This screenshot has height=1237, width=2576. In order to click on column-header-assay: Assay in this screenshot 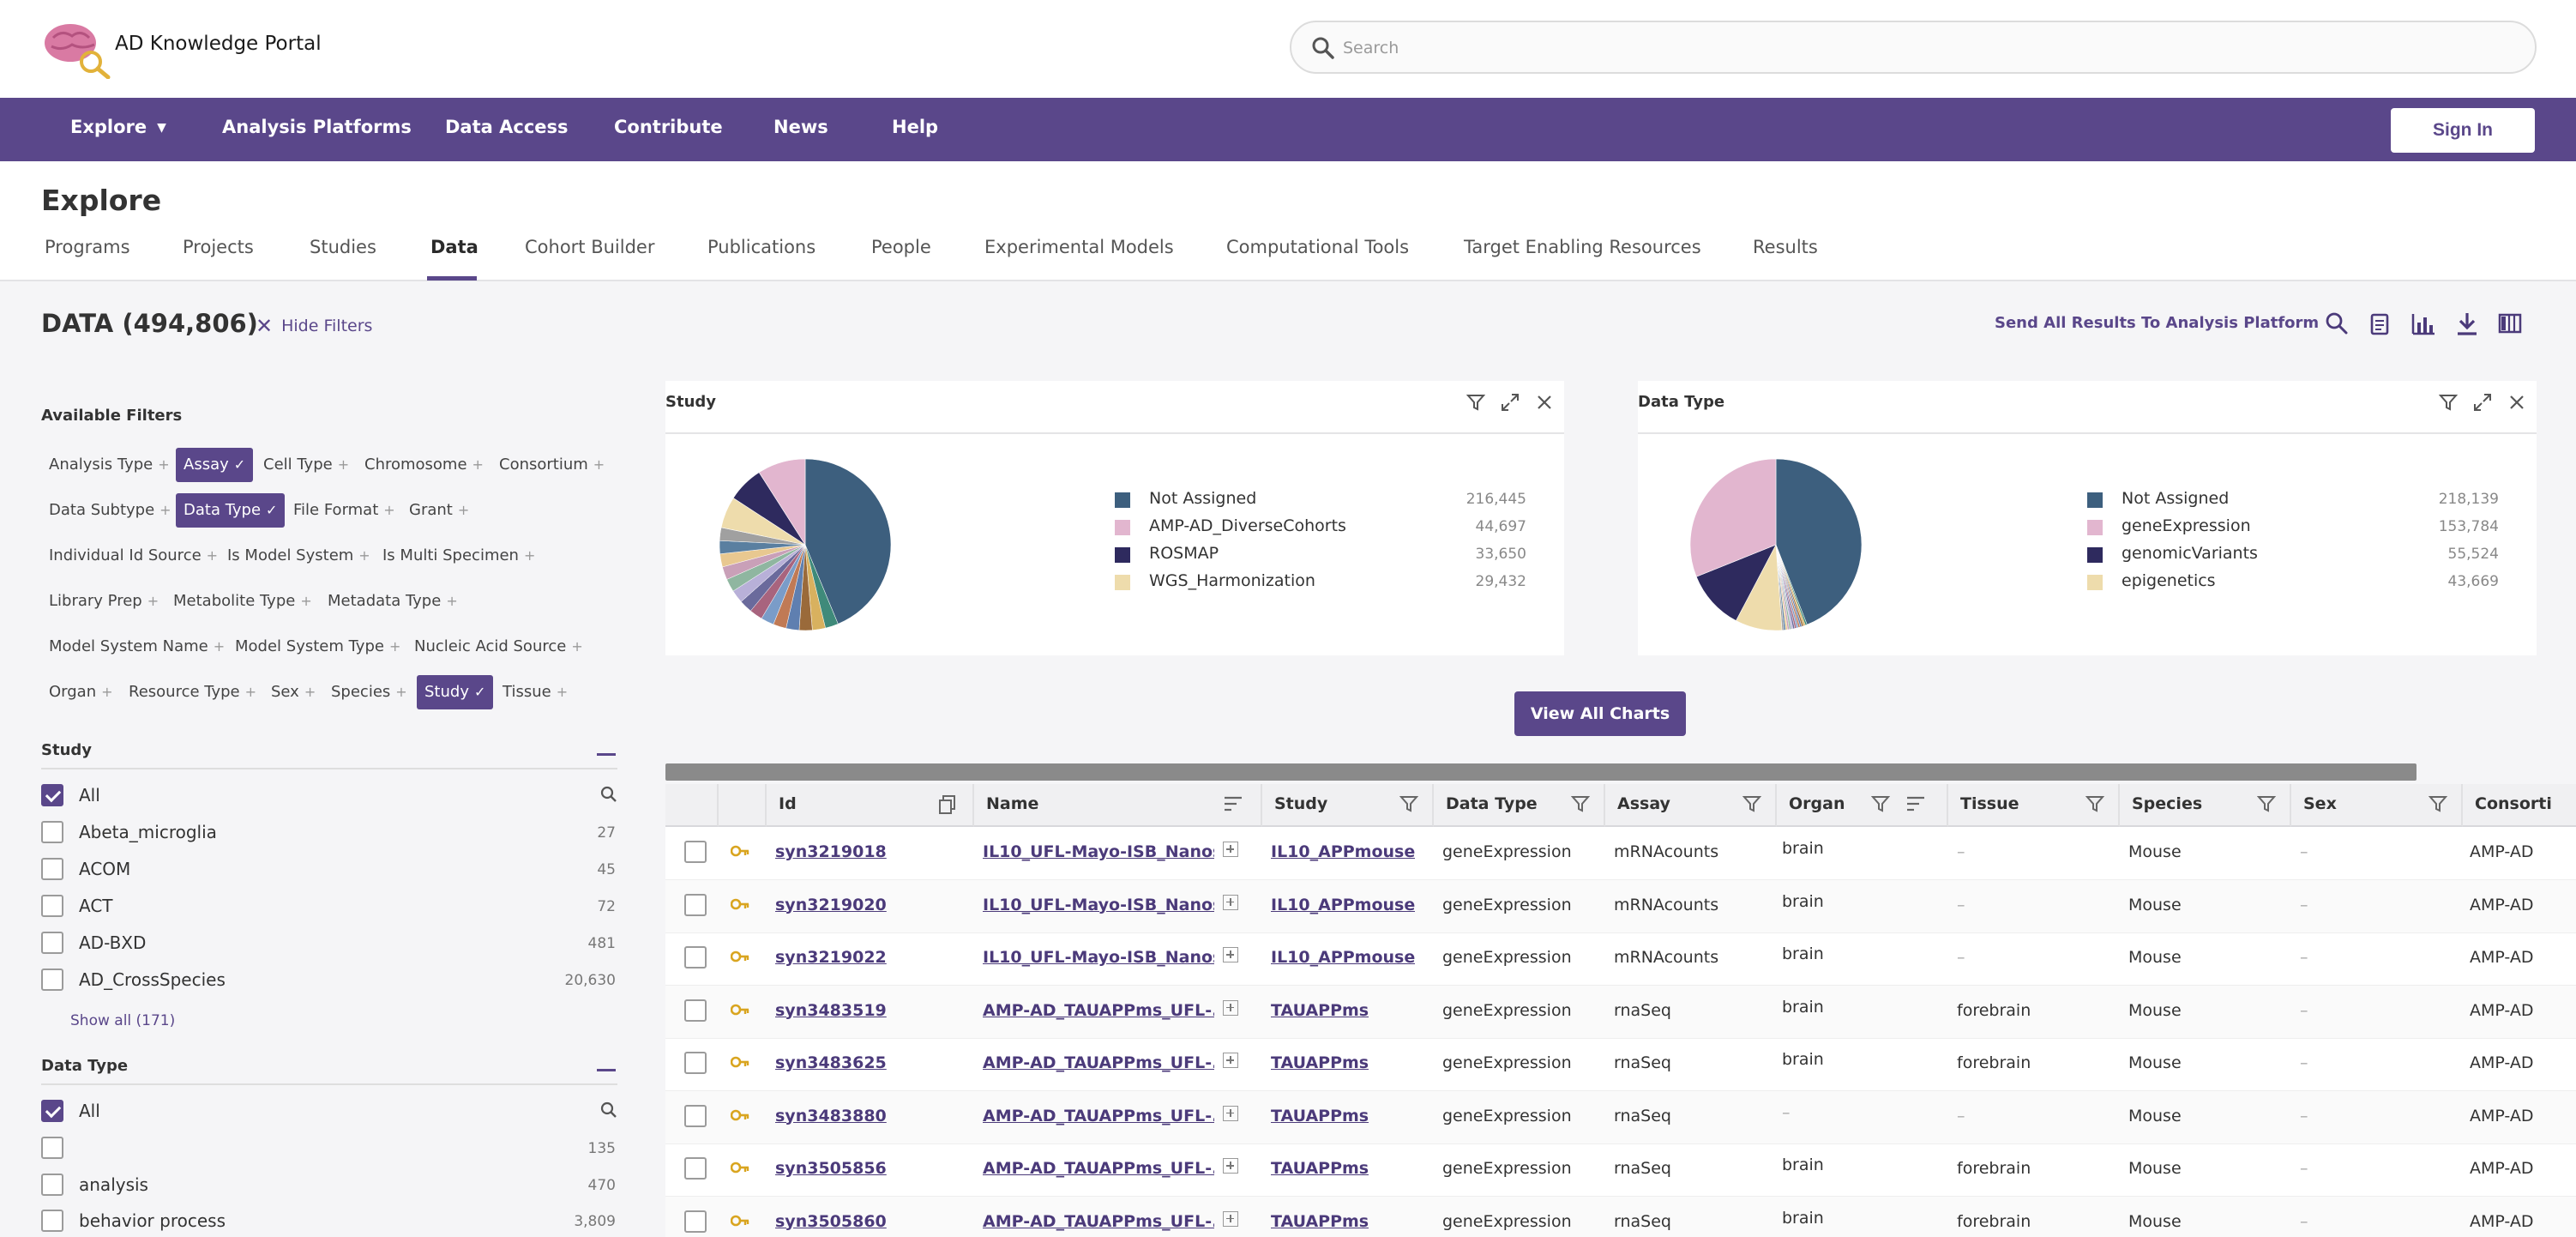, I will do `click(1691, 805)`.